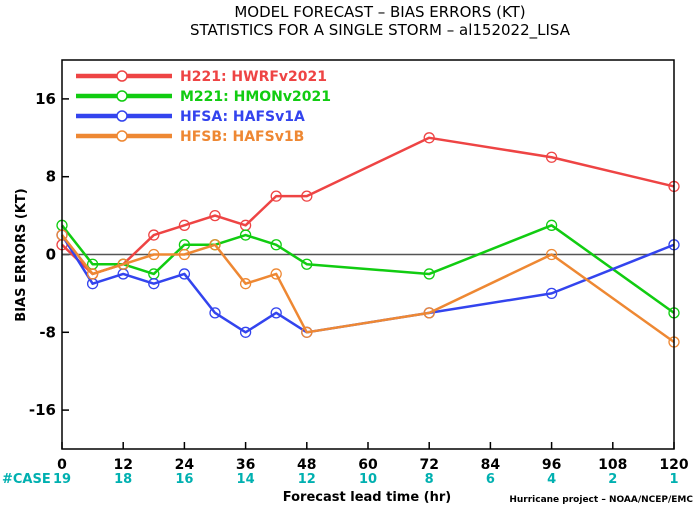  What do you see at coordinates (368, 479) in the screenshot?
I see `case-count: 10` at bounding box center [368, 479].